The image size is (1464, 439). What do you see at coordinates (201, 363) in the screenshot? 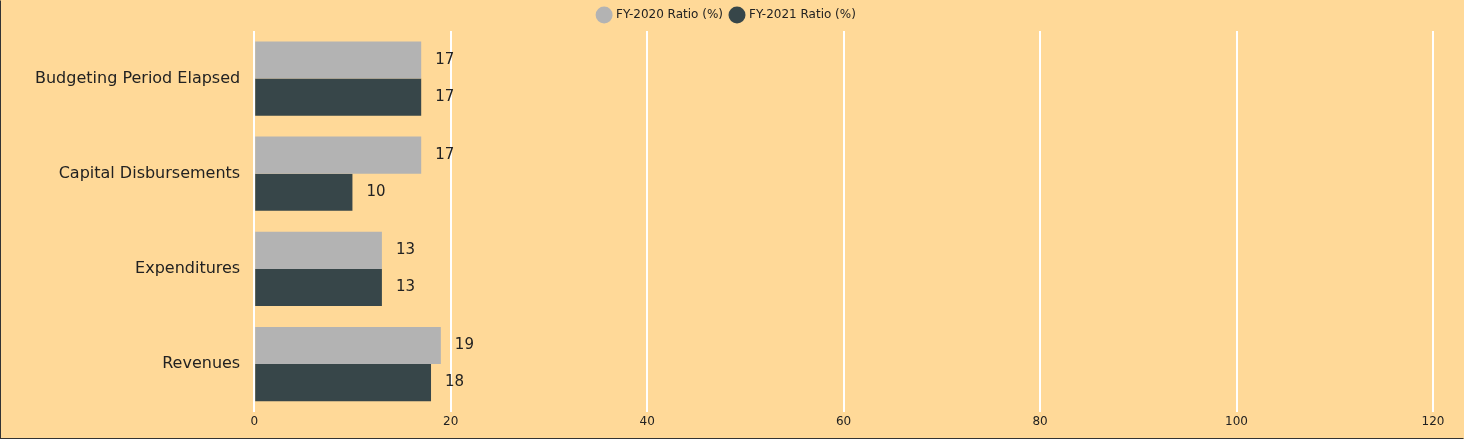
I see `y-tick-label: Revenues` at bounding box center [201, 363].